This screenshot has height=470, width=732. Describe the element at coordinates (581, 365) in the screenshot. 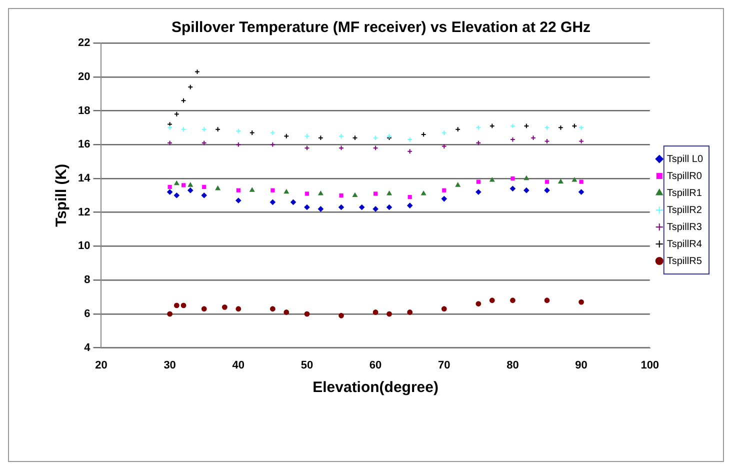

I see `x-tick-label: 90` at that location.